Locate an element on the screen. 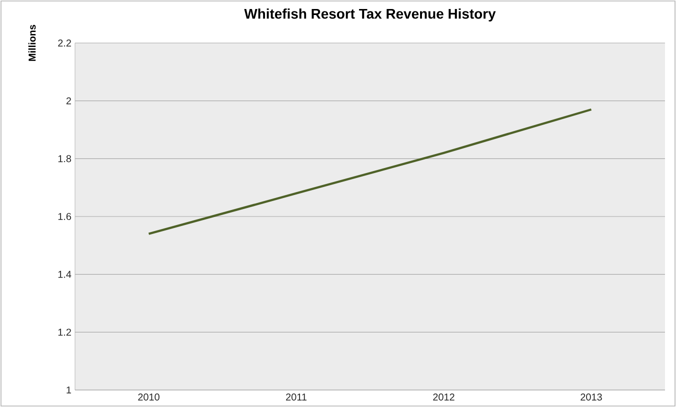  y-tick-label: 1 is located at coordinates (69, 390).